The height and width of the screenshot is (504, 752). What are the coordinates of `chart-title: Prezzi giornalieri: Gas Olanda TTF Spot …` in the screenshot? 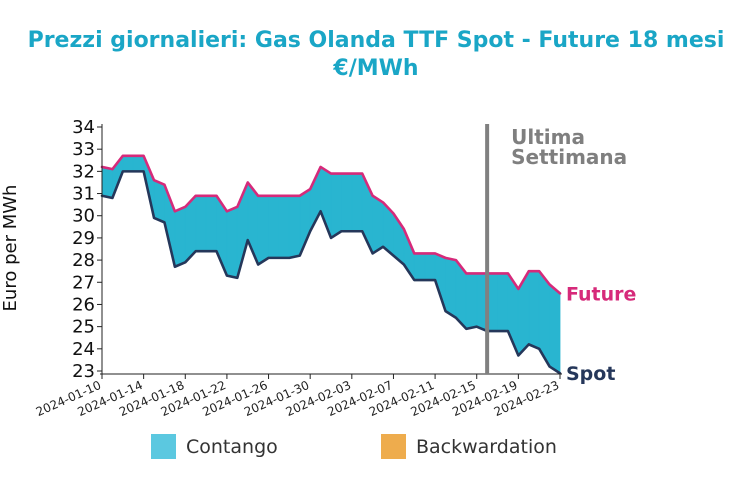 It's located at (376, 40).